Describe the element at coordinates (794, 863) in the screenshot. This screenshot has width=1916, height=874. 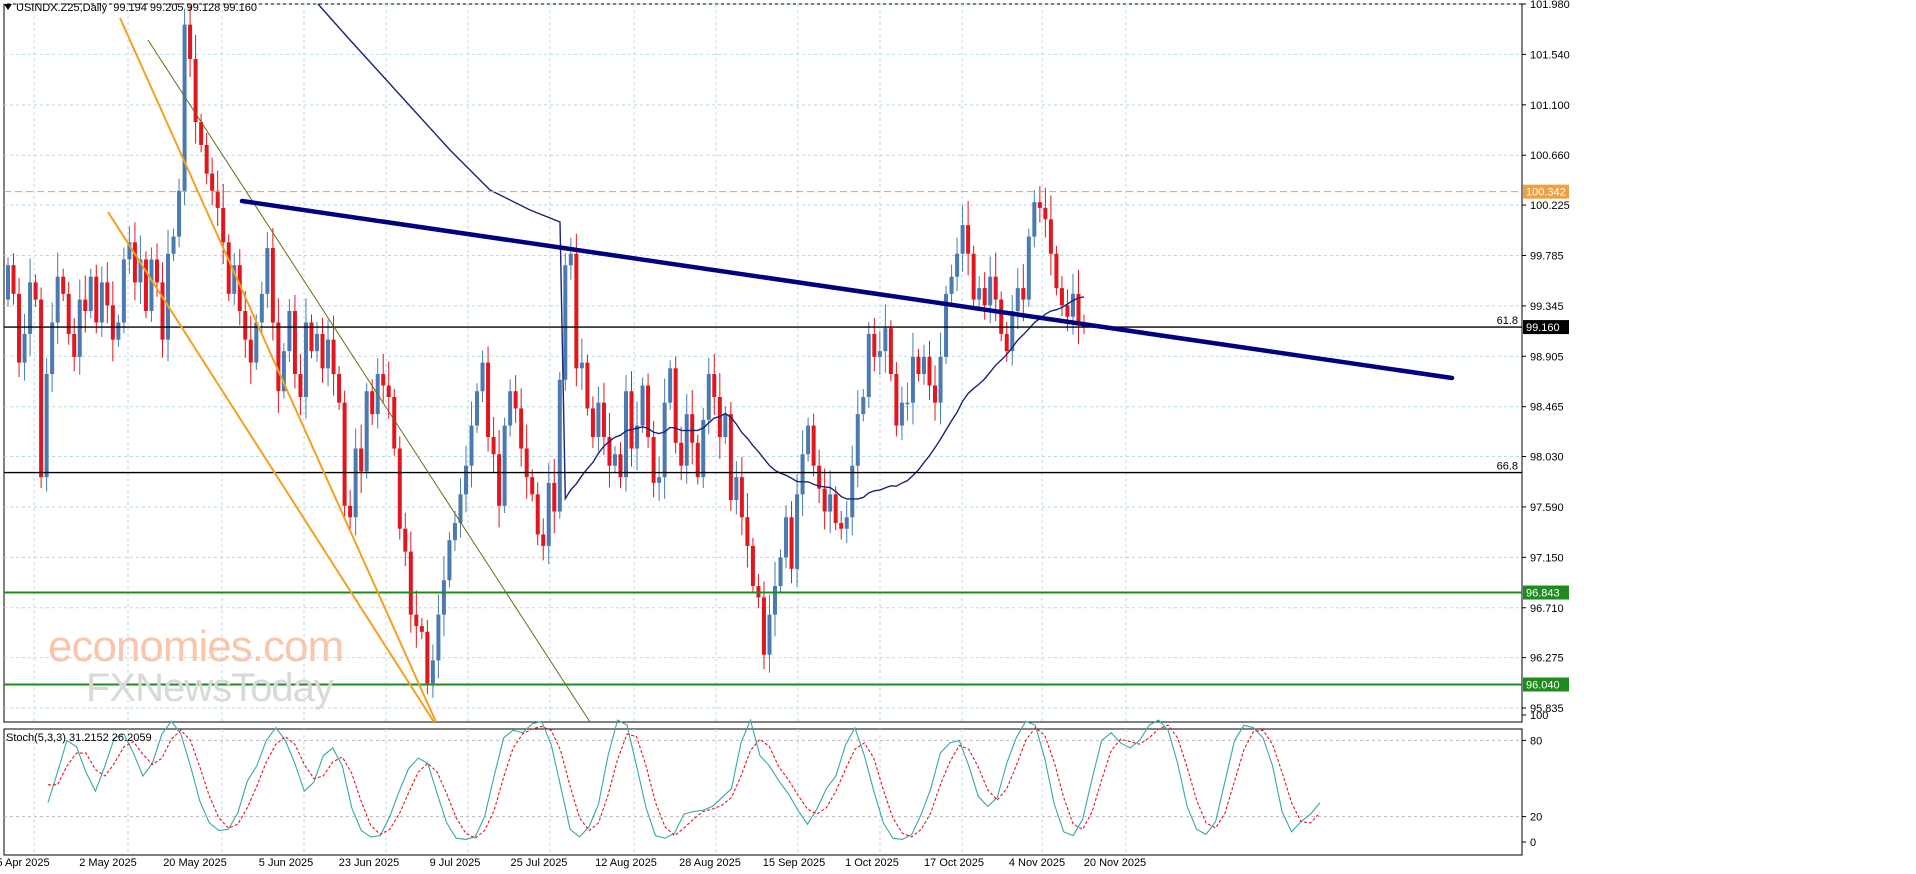
I see `date-tick-label: 15 Sep 2025` at that location.